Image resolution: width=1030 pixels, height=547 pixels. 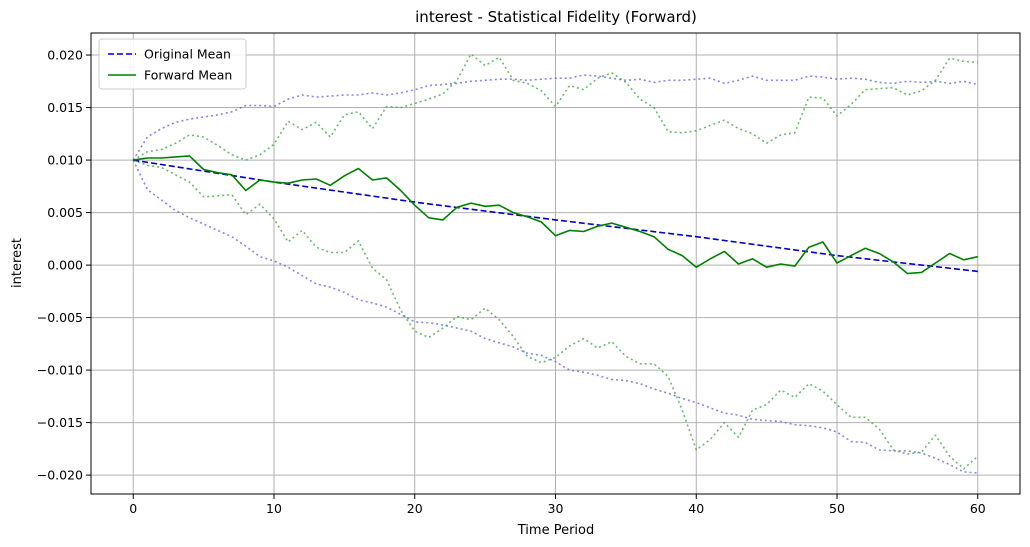 I want to click on x-tick-label: 30, so click(x=556, y=508).